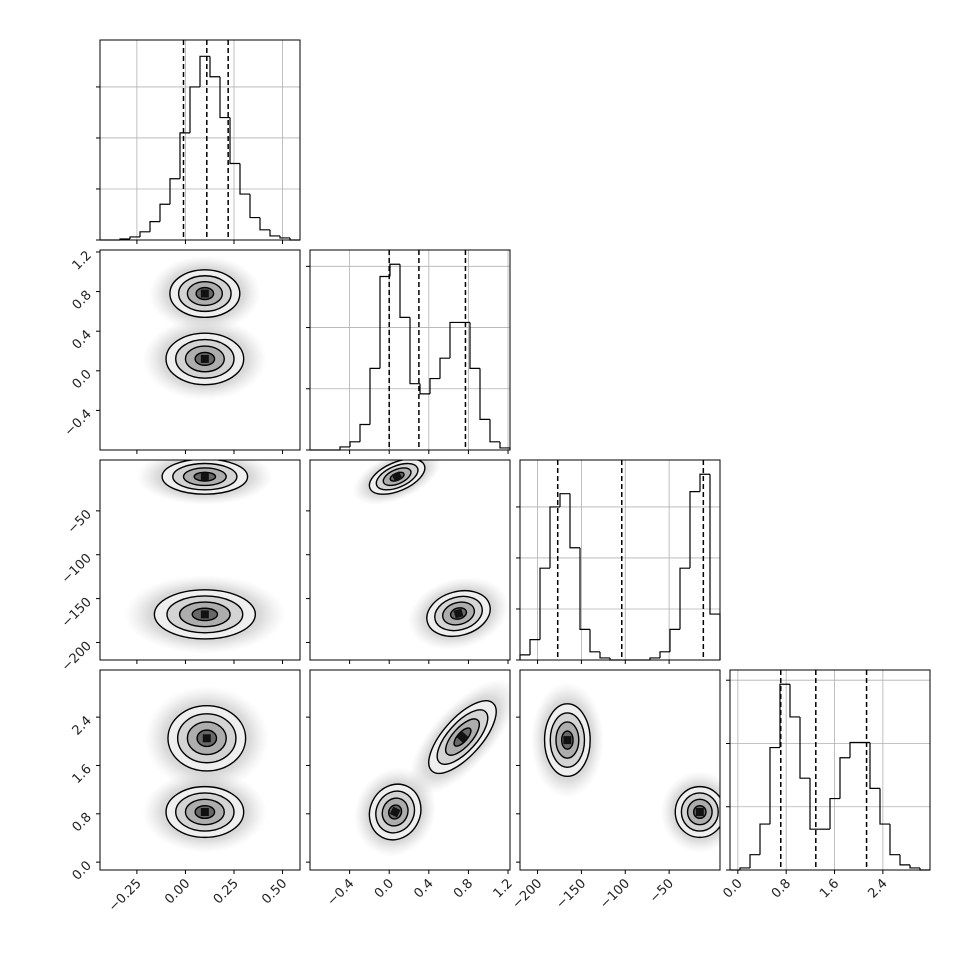  What do you see at coordinates (82, 870) in the screenshot?
I see `y-tick-label: 0.0` at bounding box center [82, 870].